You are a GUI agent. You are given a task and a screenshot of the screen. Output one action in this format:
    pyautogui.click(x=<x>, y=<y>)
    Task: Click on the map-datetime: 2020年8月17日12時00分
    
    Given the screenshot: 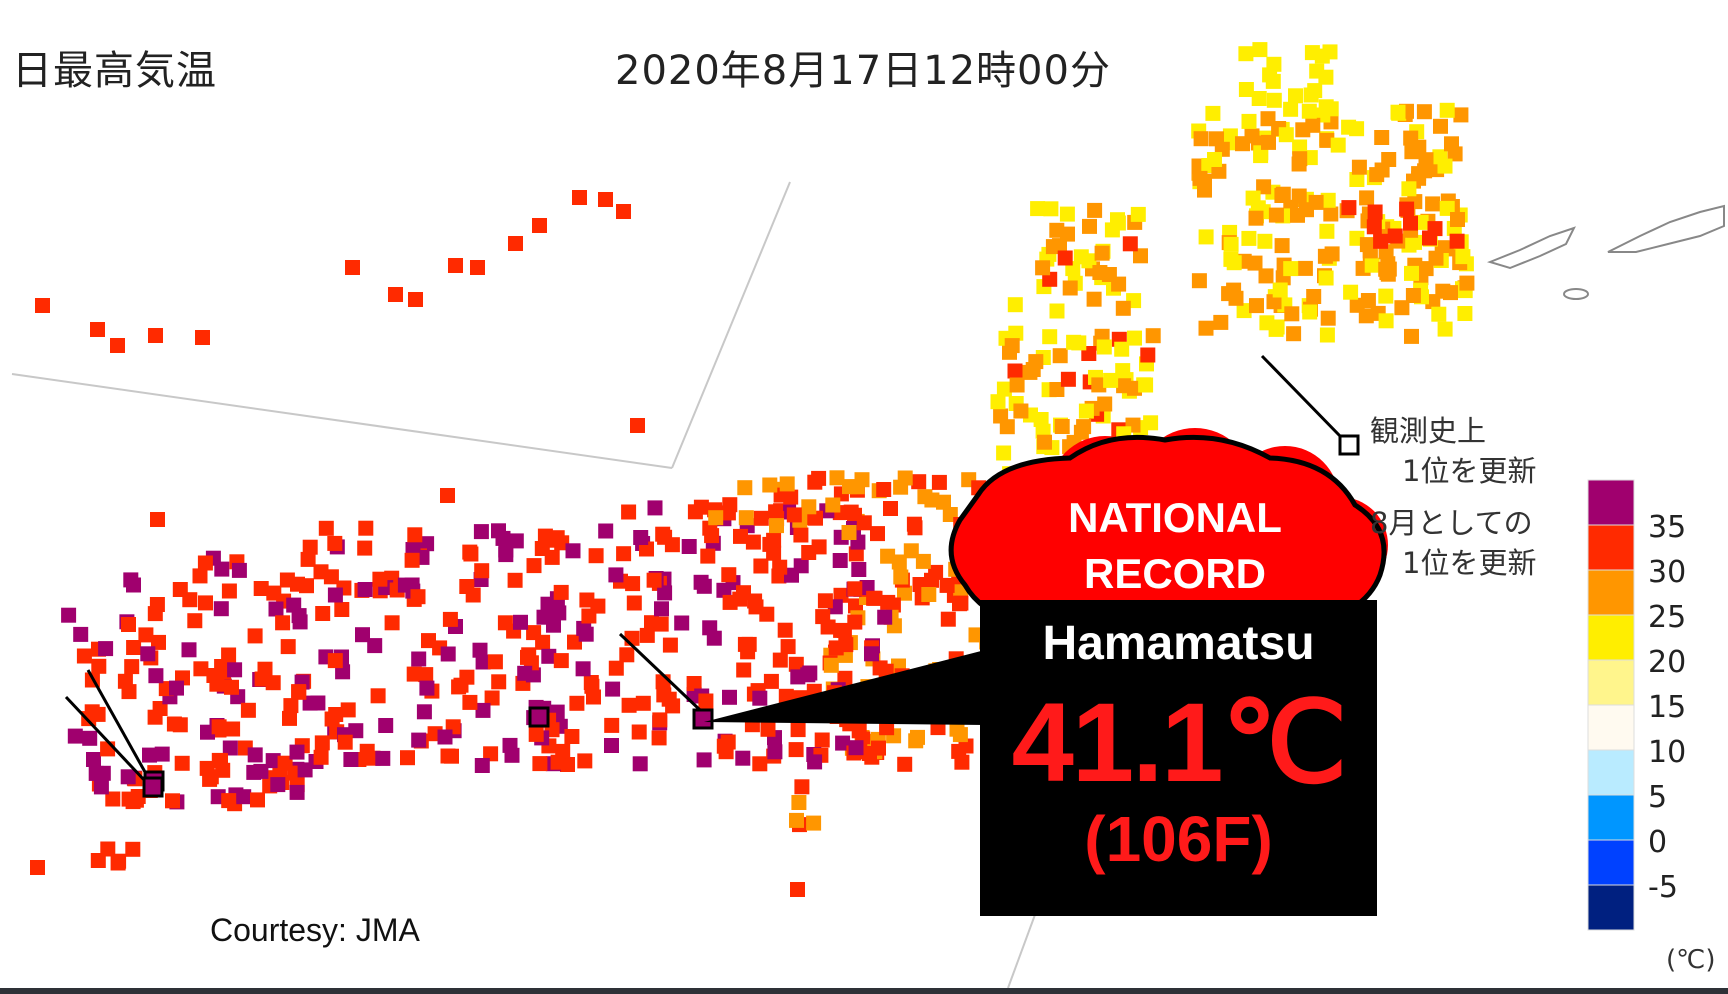 What is the action you would take?
    pyautogui.click(x=863, y=71)
    